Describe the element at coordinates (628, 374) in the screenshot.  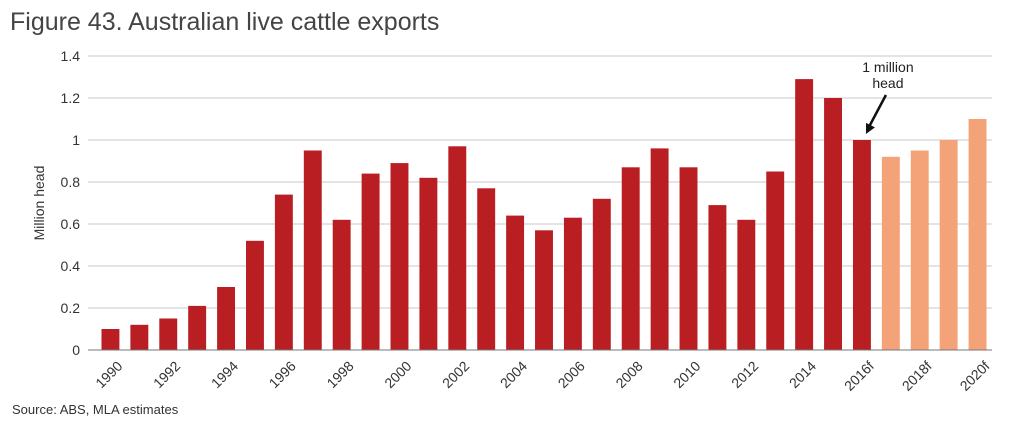
I see `x-tick-label: 2008` at that location.